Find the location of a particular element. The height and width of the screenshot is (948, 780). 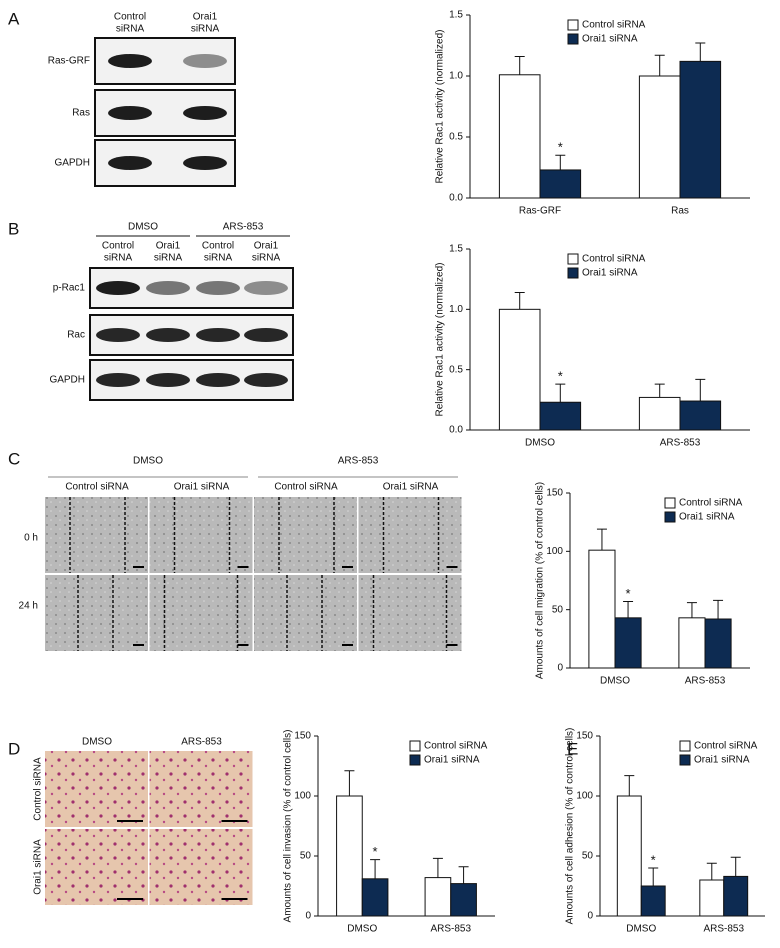

blot-row-label: Ras-GRF is located at coordinates (69, 61).